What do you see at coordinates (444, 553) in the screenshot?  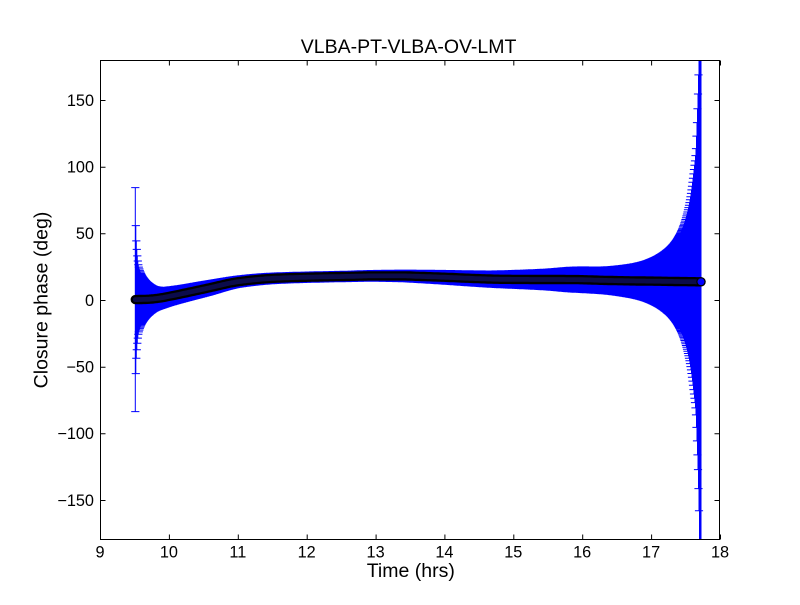 I see `svg-text: 14` at bounding box center [444, 553].